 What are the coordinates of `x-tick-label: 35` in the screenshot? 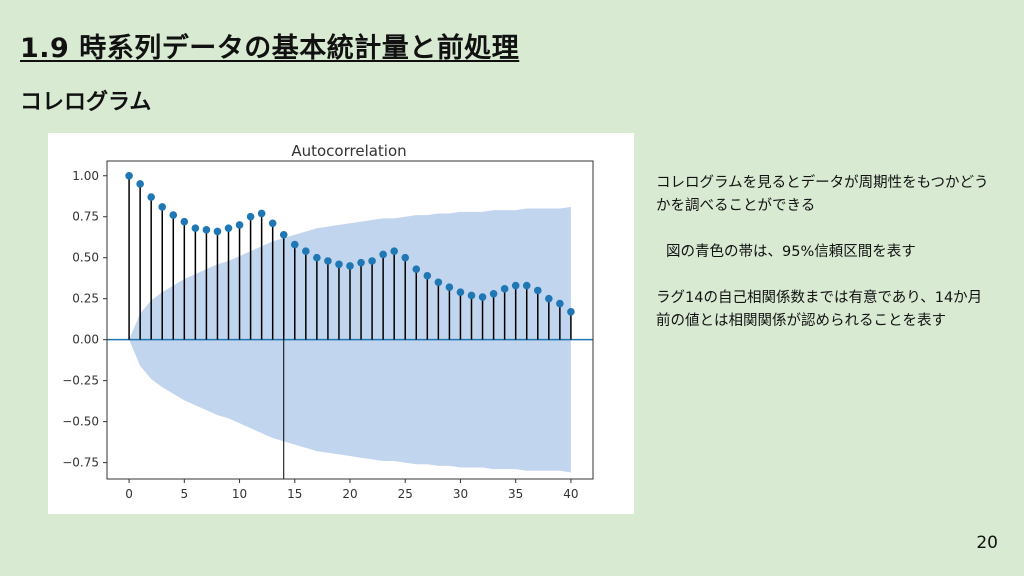 It's located at (515, 494).